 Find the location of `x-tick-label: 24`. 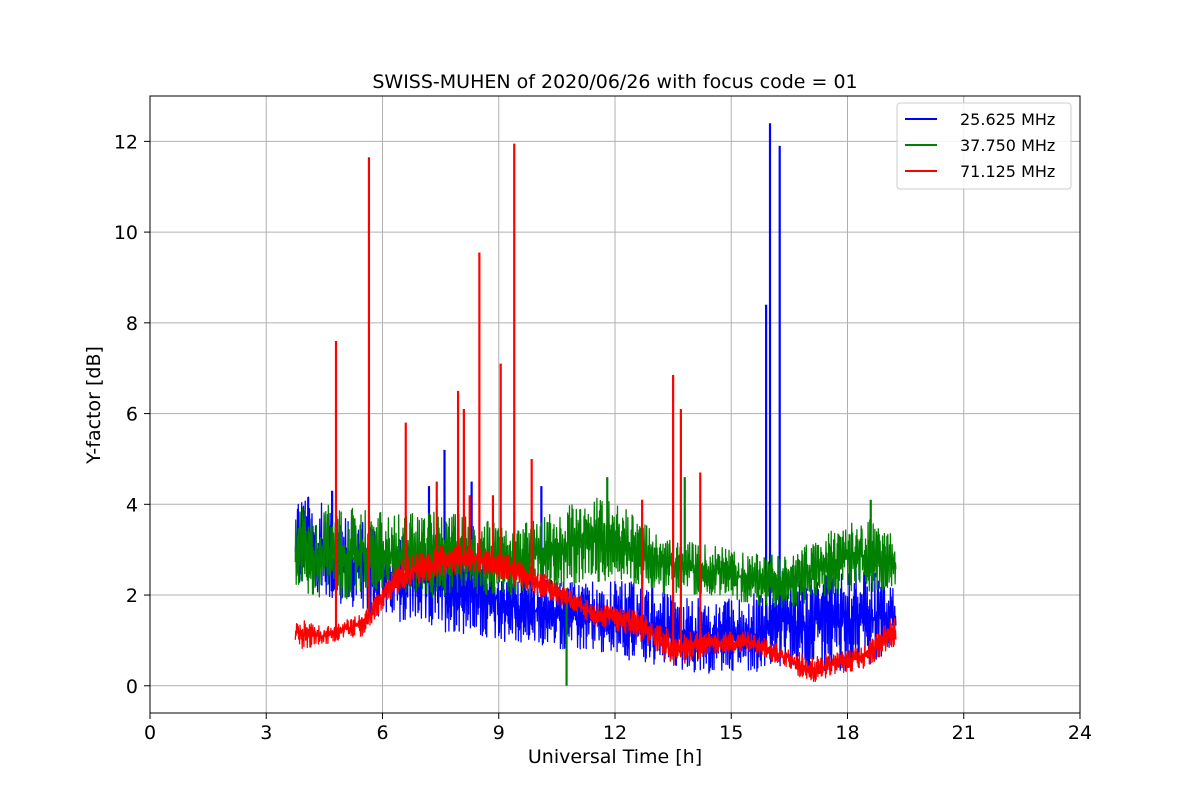

x-tick-label: 24 is located at coordinates (1080, 733).